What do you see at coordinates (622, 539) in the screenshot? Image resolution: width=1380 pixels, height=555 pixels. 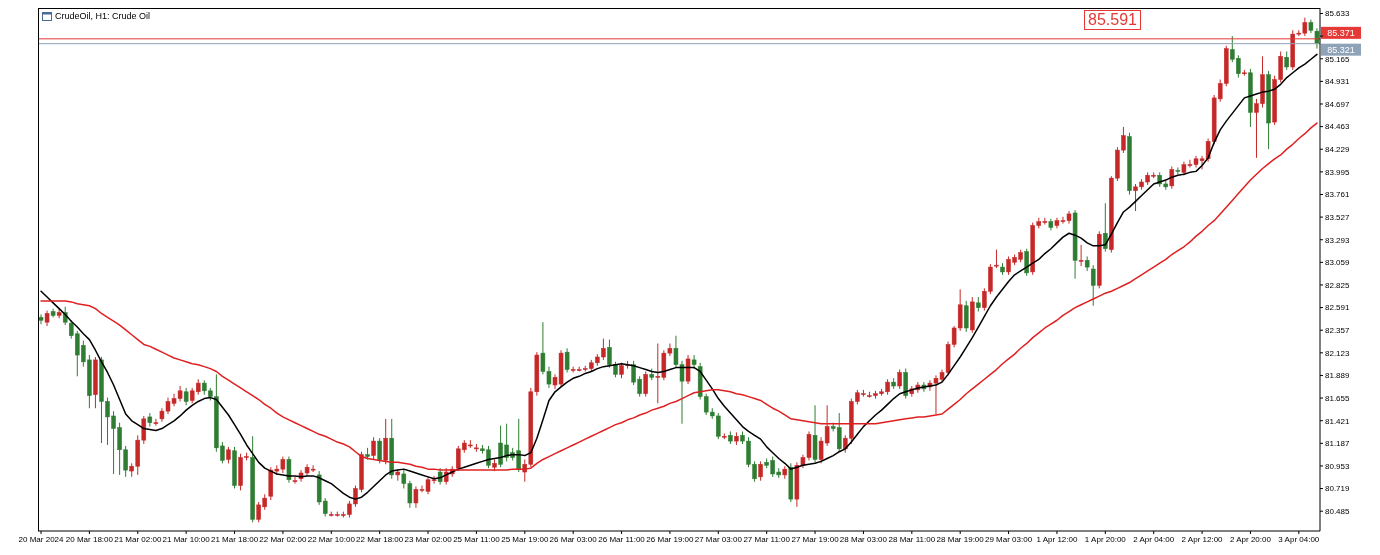 I see `x-tick-label: 26 Mar 11:00` at bounding box center [622, 539].